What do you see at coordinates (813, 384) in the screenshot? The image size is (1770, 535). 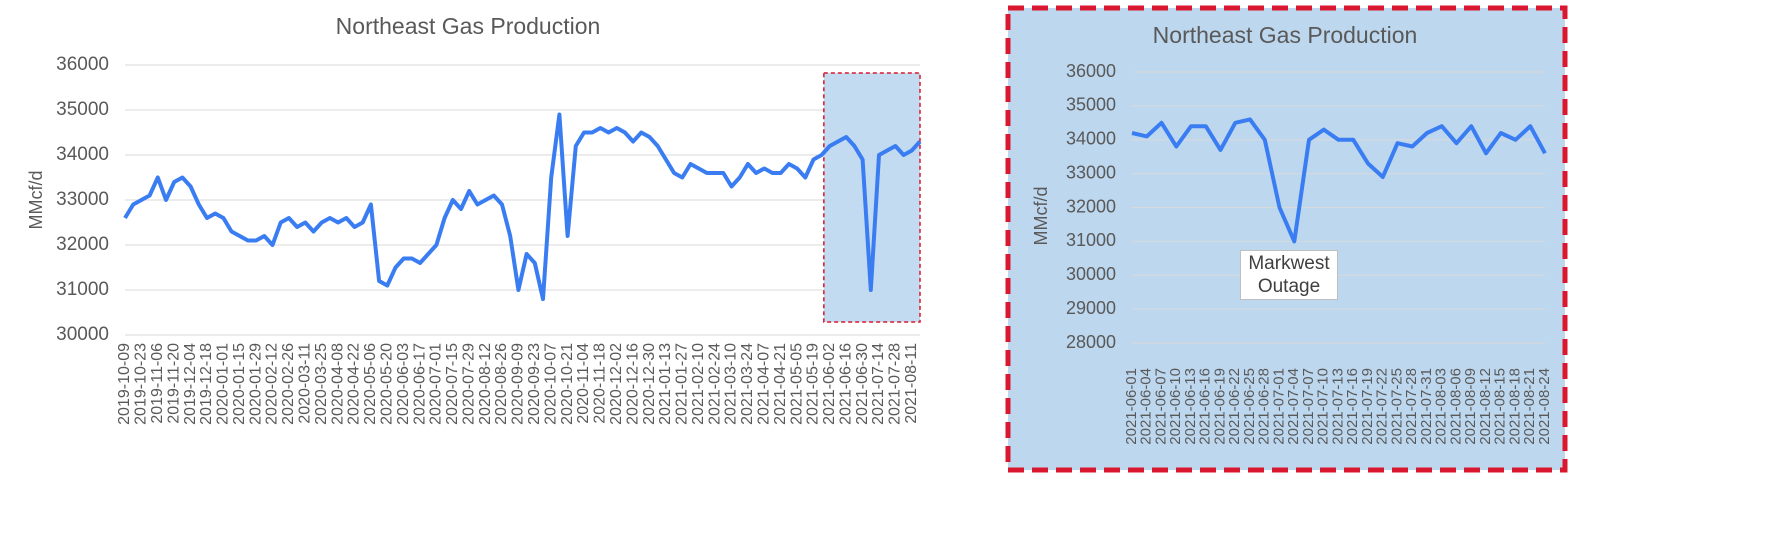 I see `x-tick-label: 2021-05-19` at bounding box center [813, 384].